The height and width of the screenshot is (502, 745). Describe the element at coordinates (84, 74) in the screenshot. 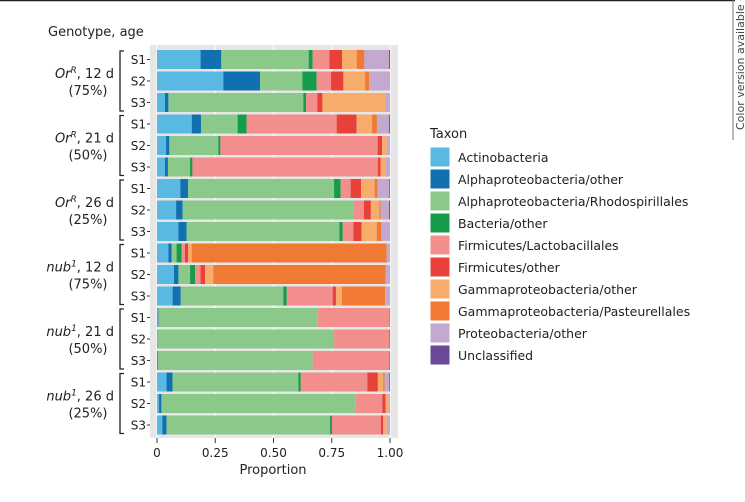

I see `group-label: OrR, 12 d` at that location.